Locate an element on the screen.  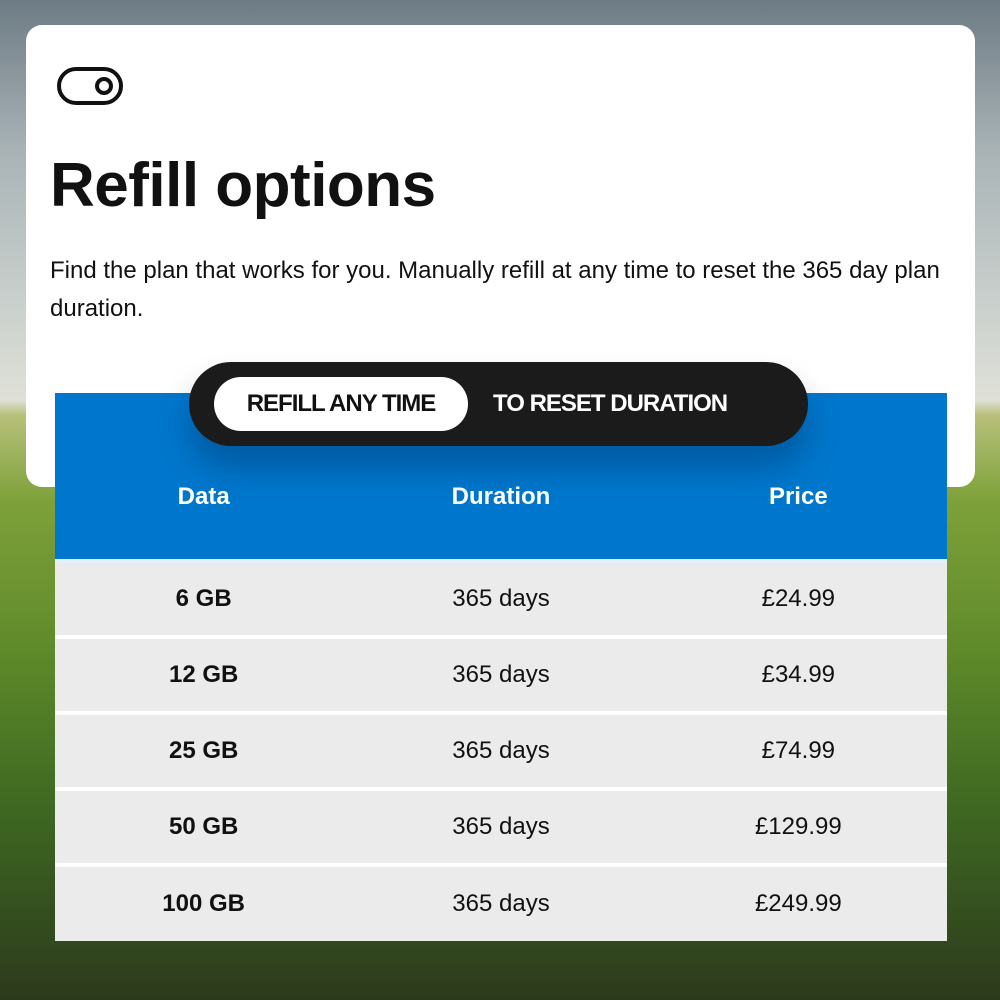
cell-price: £24.99 is located at coordinates (798, 598).